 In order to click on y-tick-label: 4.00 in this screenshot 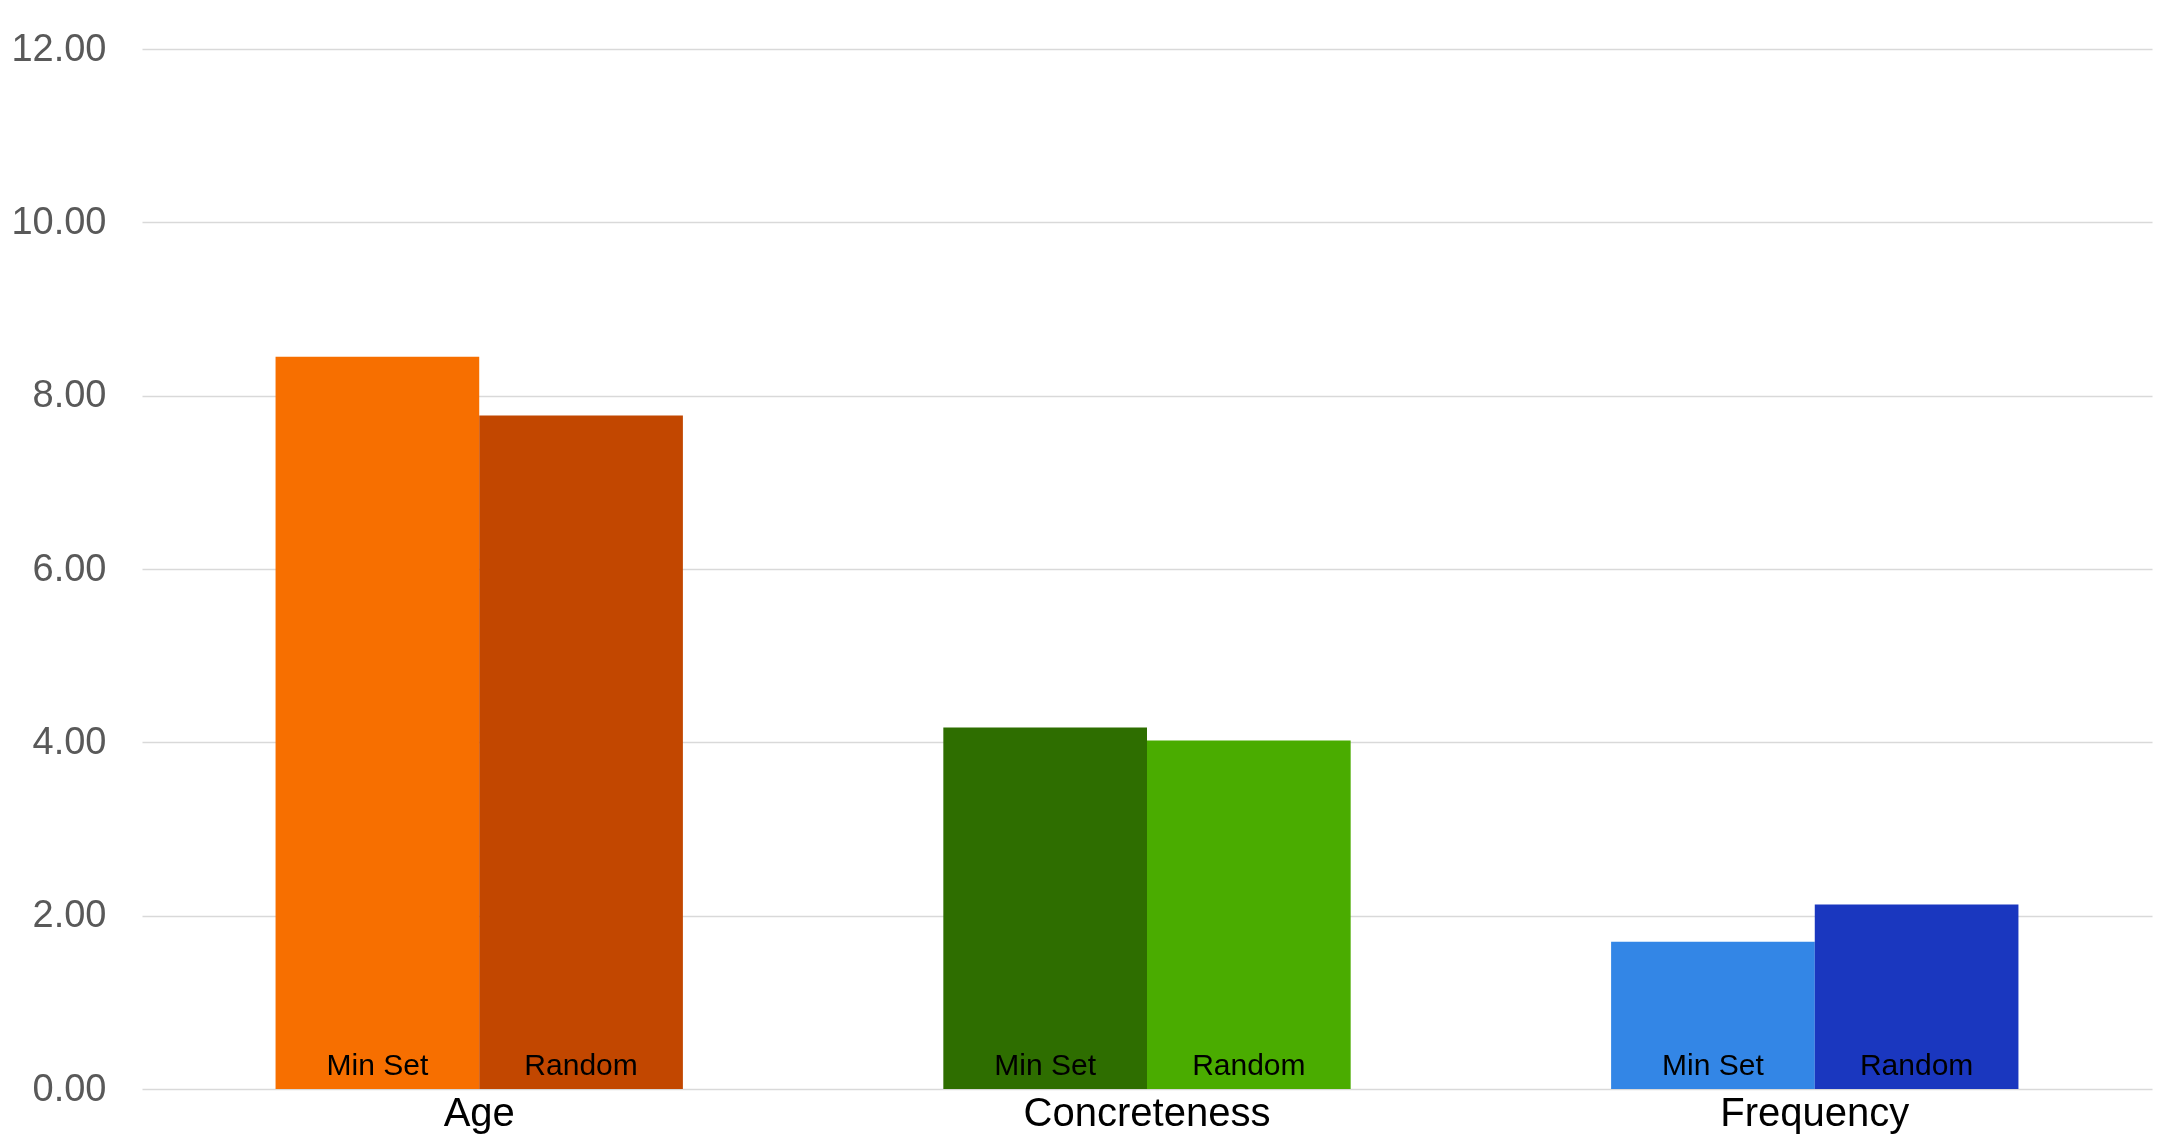, I will do `click(69, 740)`.